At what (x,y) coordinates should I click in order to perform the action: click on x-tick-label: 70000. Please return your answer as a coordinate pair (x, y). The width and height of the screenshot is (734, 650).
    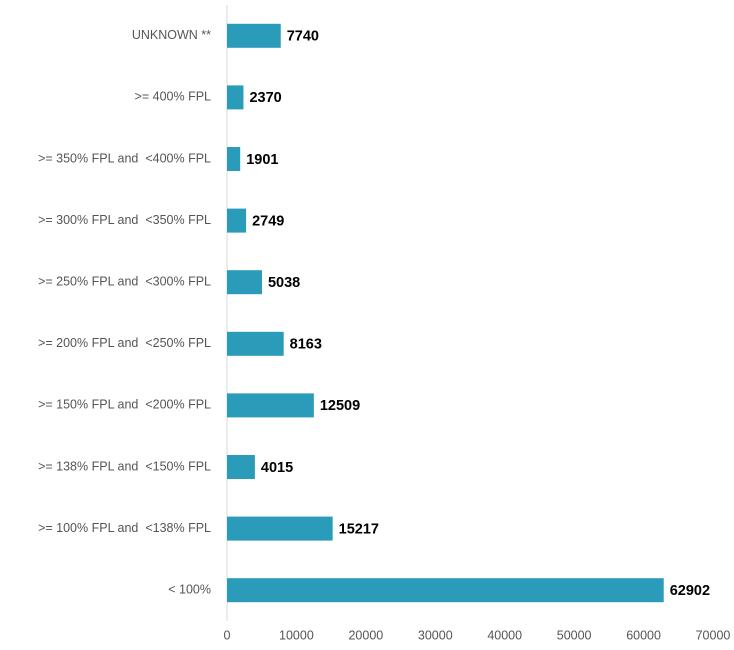
    Looking at the image, I should click on (713, 635).